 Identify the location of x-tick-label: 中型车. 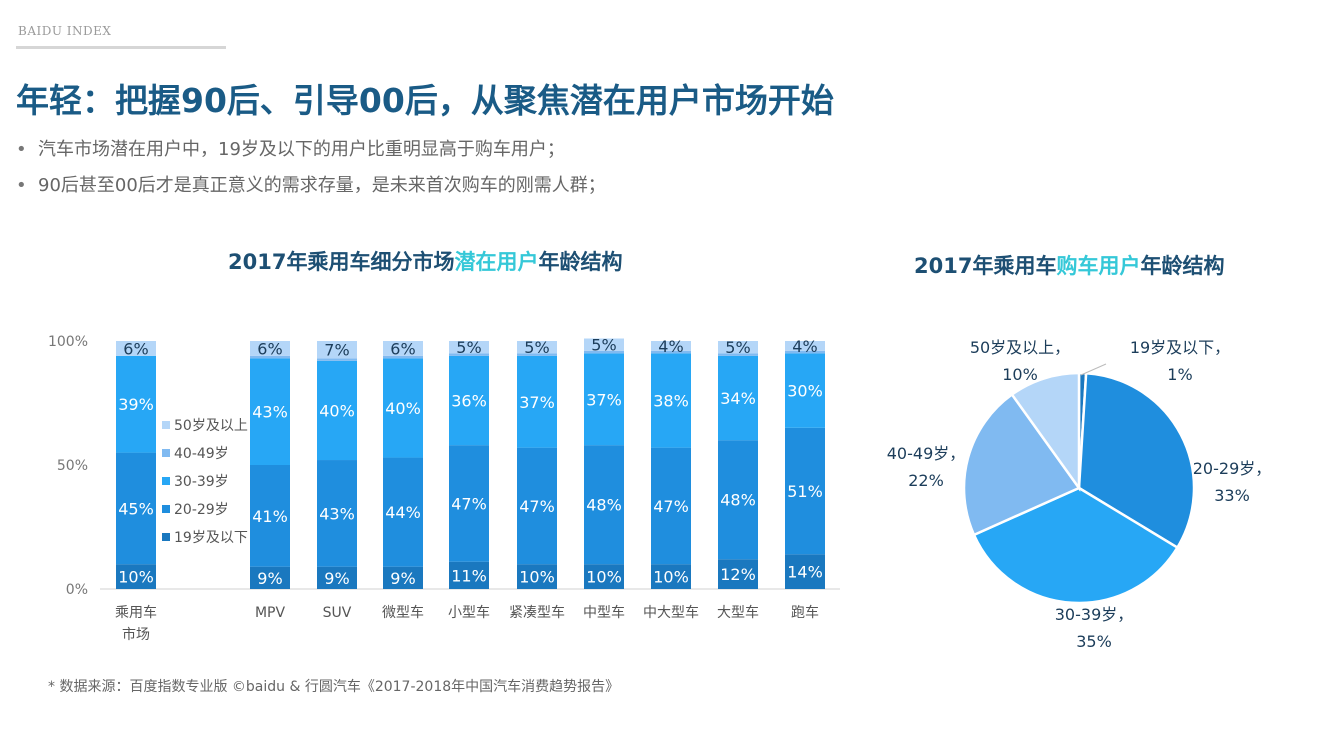
(604, 612).